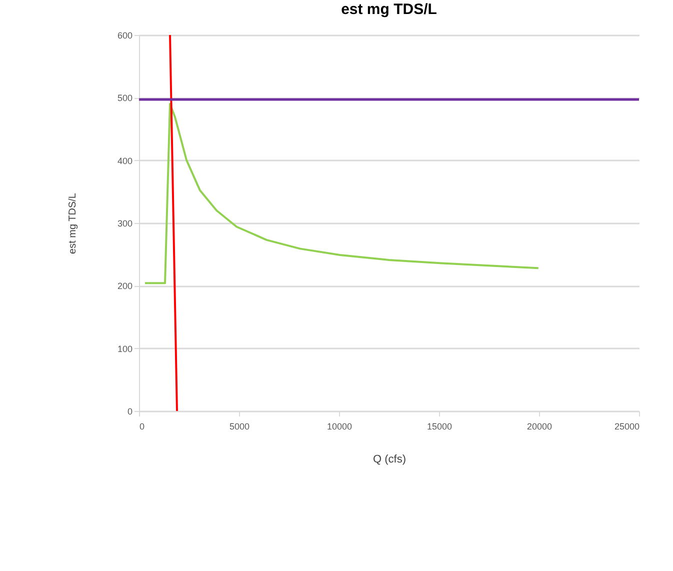 This screenshot has width=673, height=571. I want to click on x-tick-label: 10000, so click(339, 427).